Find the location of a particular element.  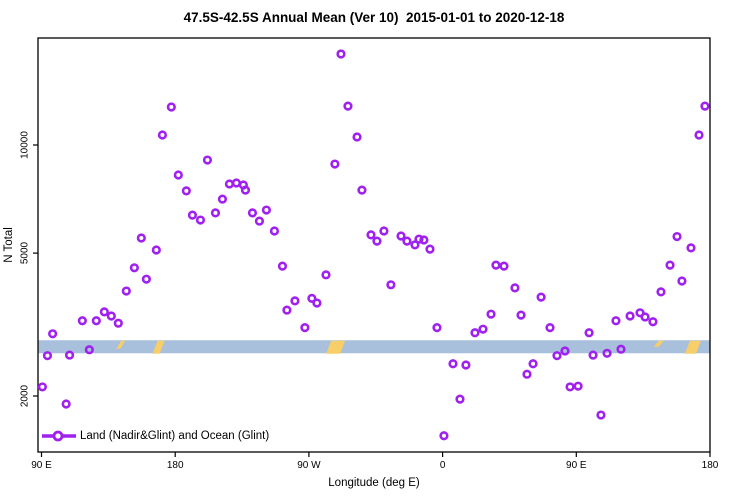

legend-marker-icon is located at coordinates (58, 436).